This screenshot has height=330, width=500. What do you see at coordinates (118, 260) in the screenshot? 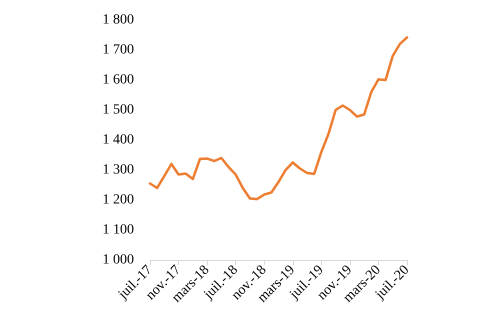
I see `y-tick-label: 1 000` at bounding box center [118, 260].